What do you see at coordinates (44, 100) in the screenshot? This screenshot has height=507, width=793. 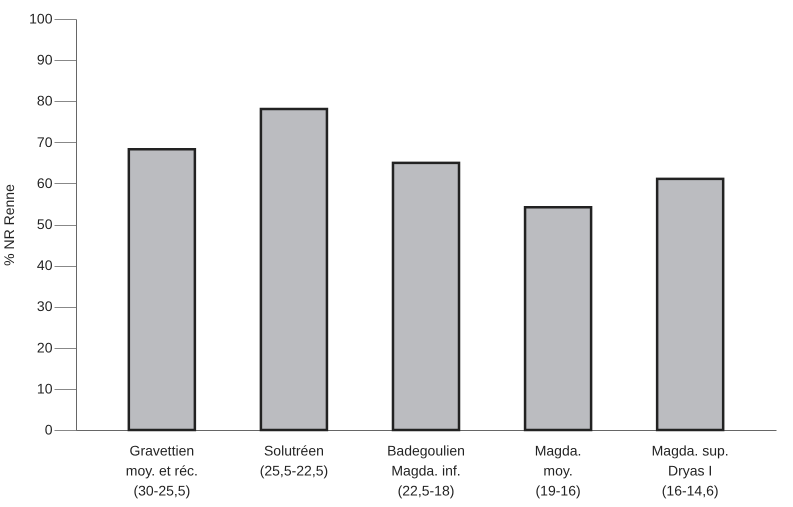 I see `y-tick-label: 80` at bounding box center [44, 100].